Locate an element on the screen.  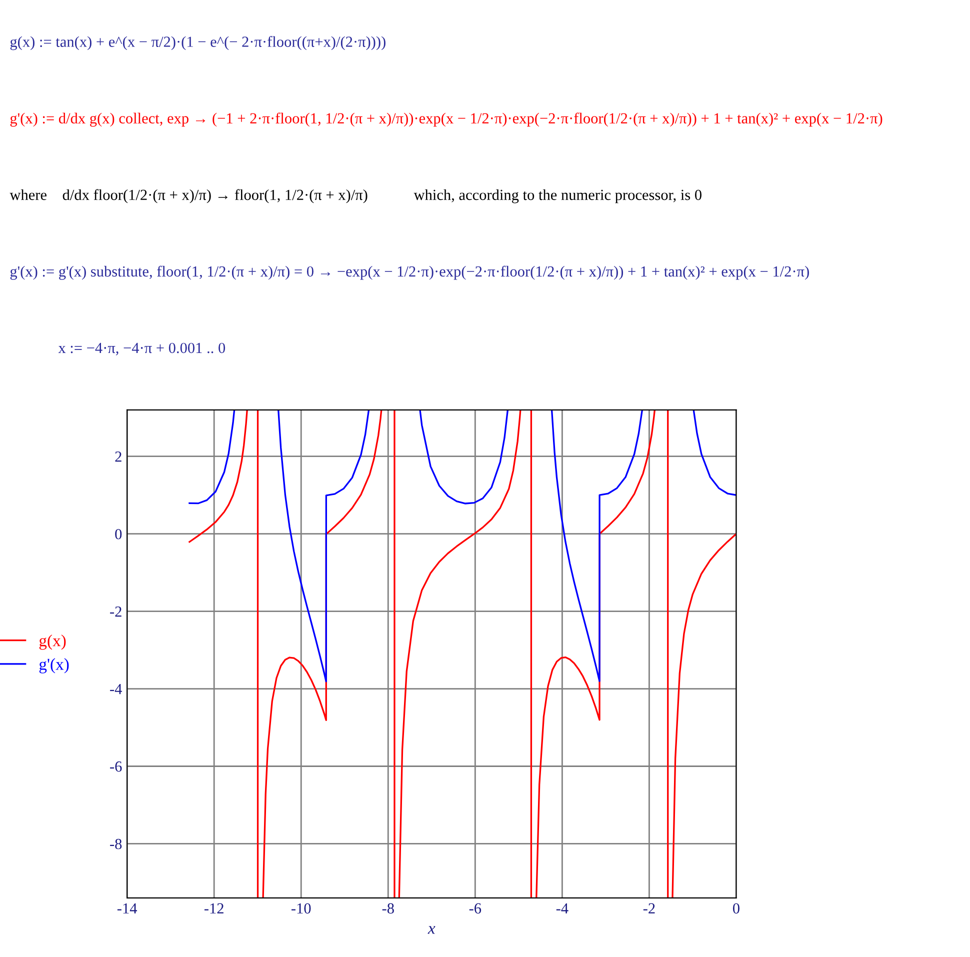
x-tick-label: 0 is located at coordinates (736, 908).